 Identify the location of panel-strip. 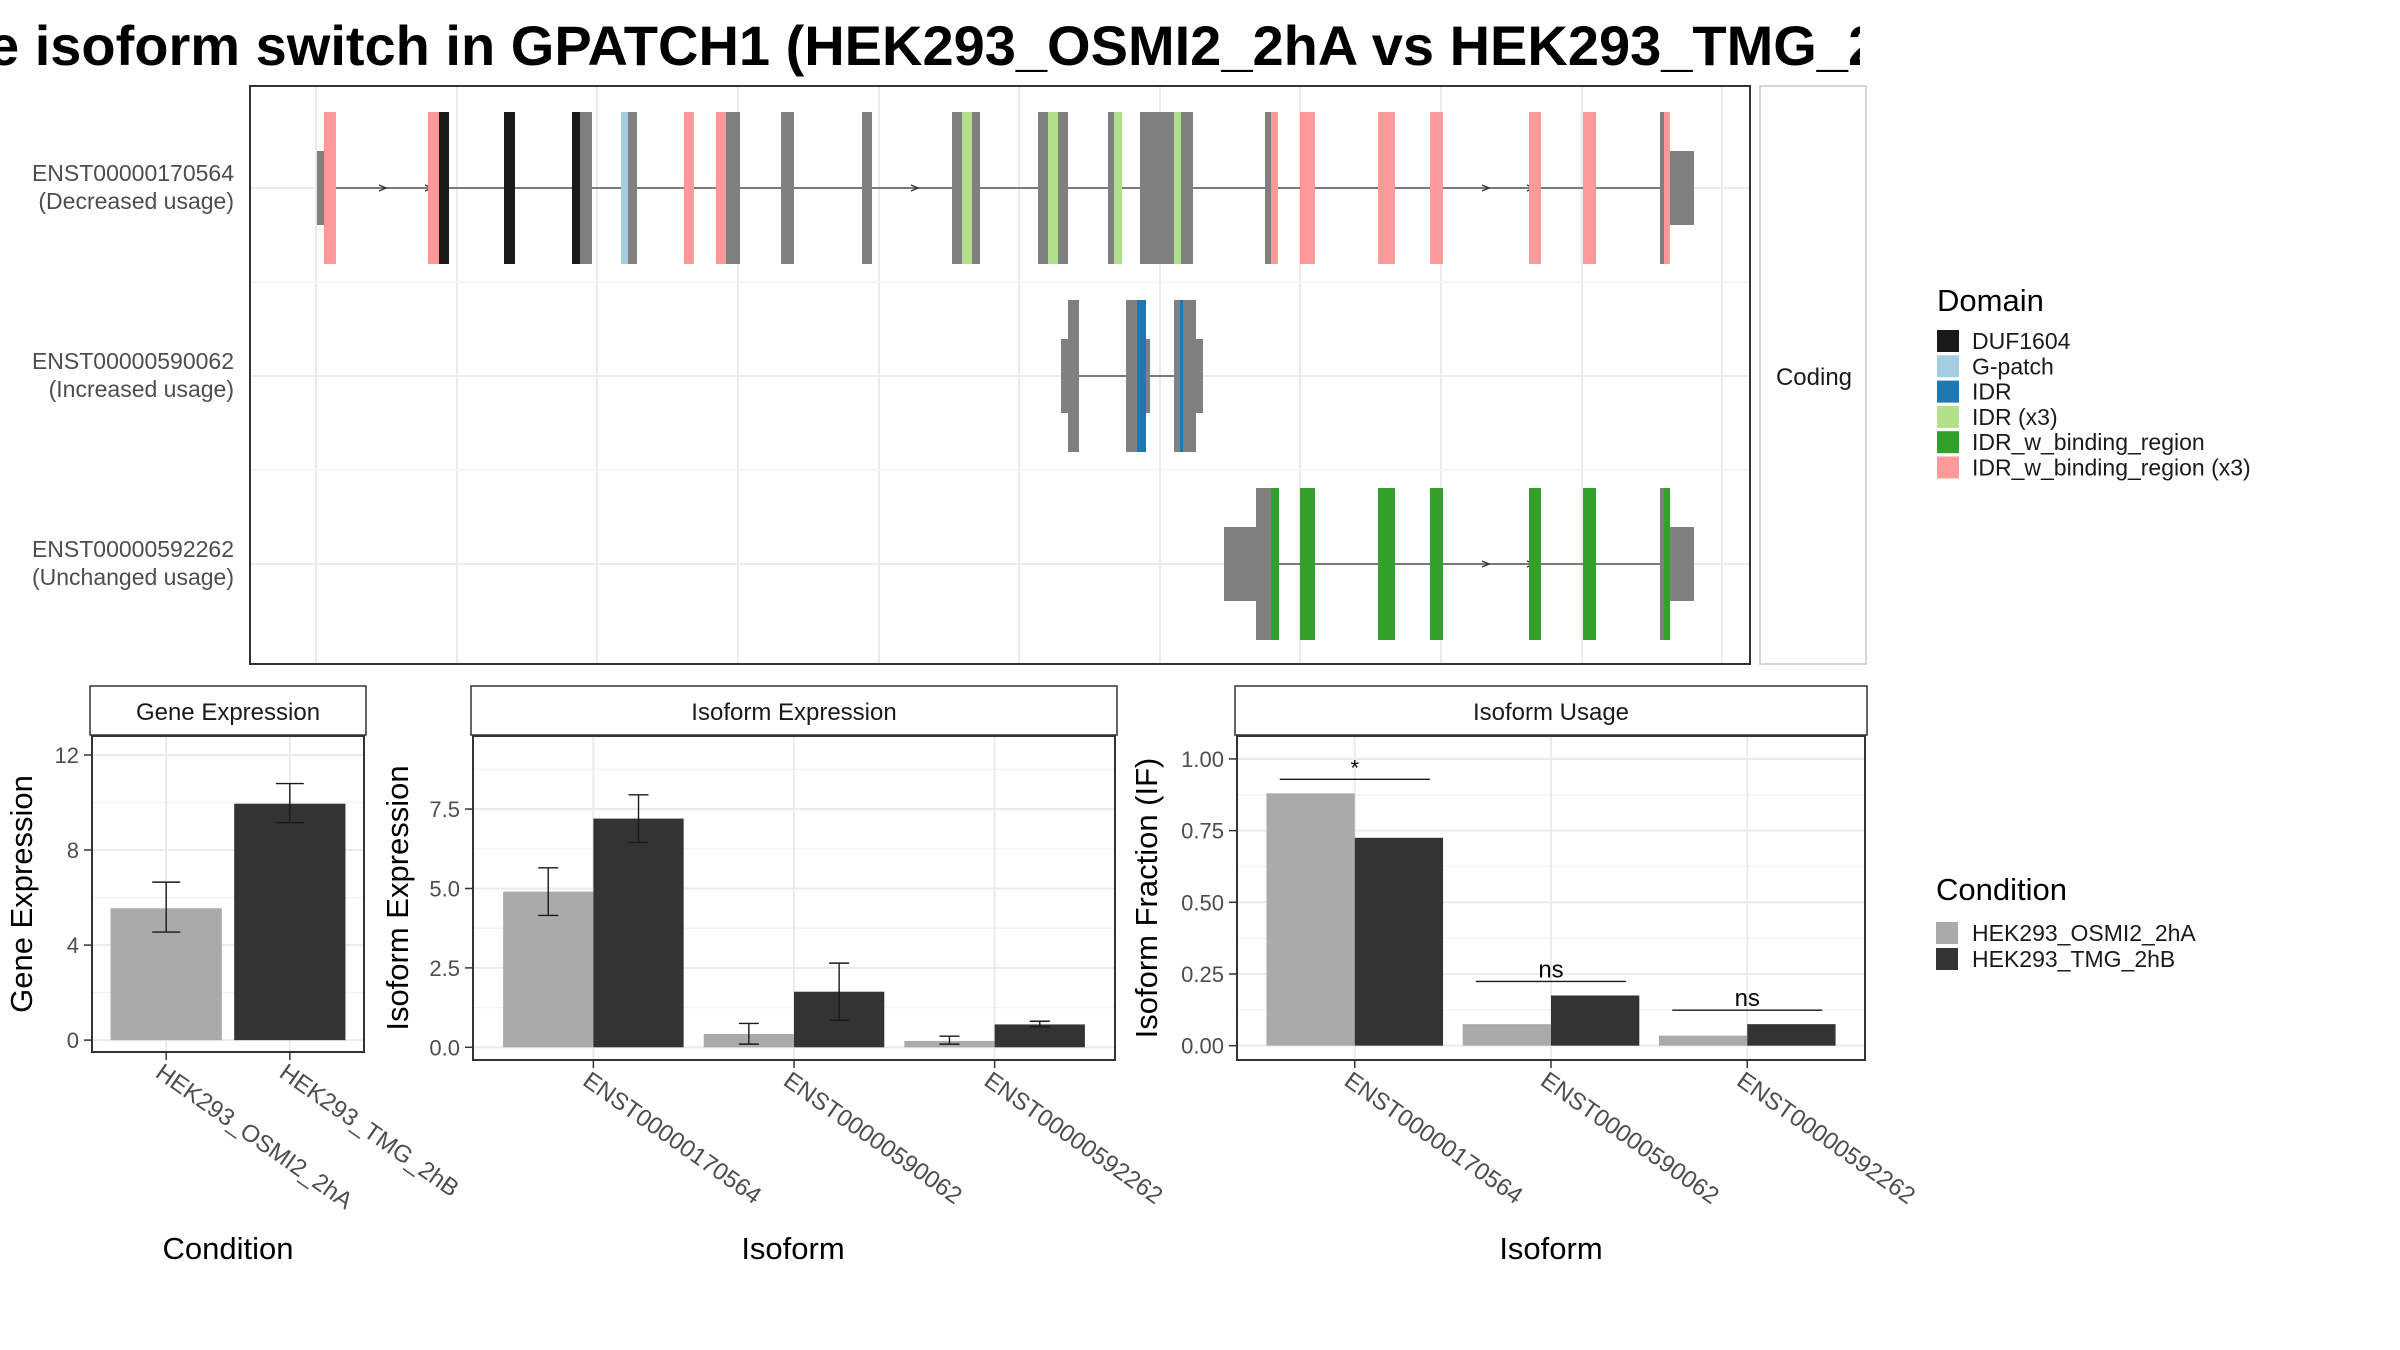
(228, 710).